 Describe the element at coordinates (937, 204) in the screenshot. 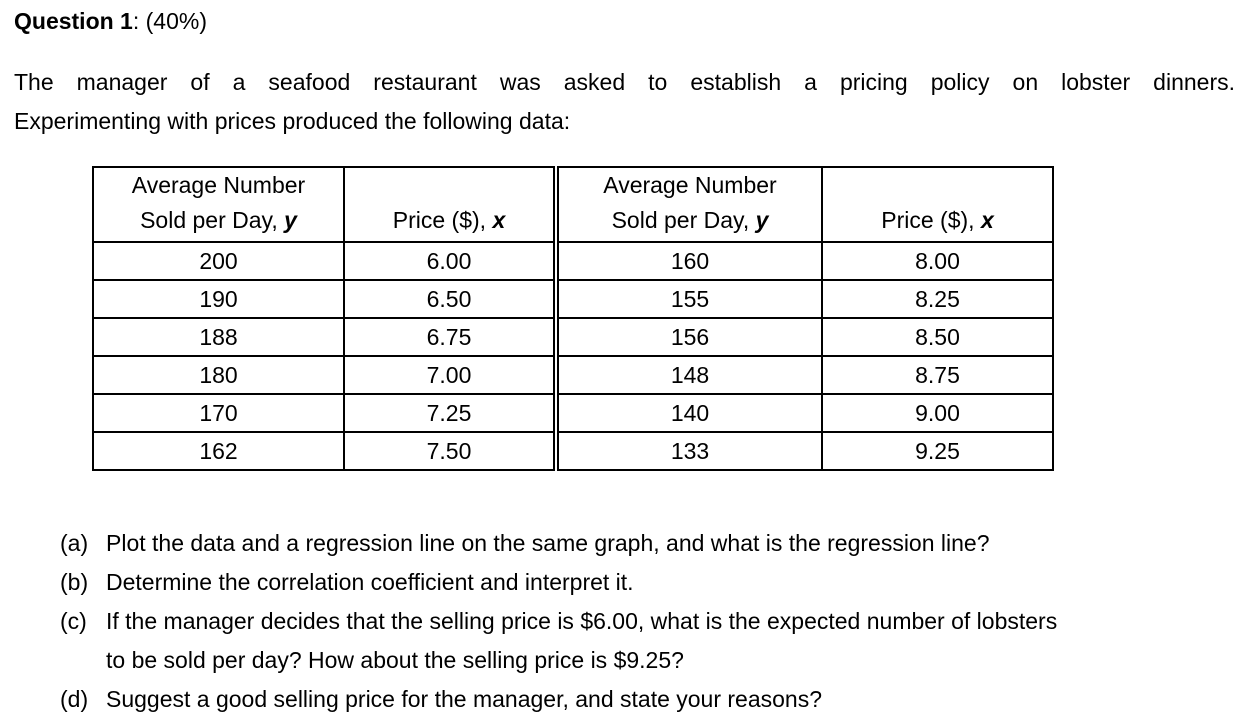

I see `col-header-price-right: Price ($), x` at that location.